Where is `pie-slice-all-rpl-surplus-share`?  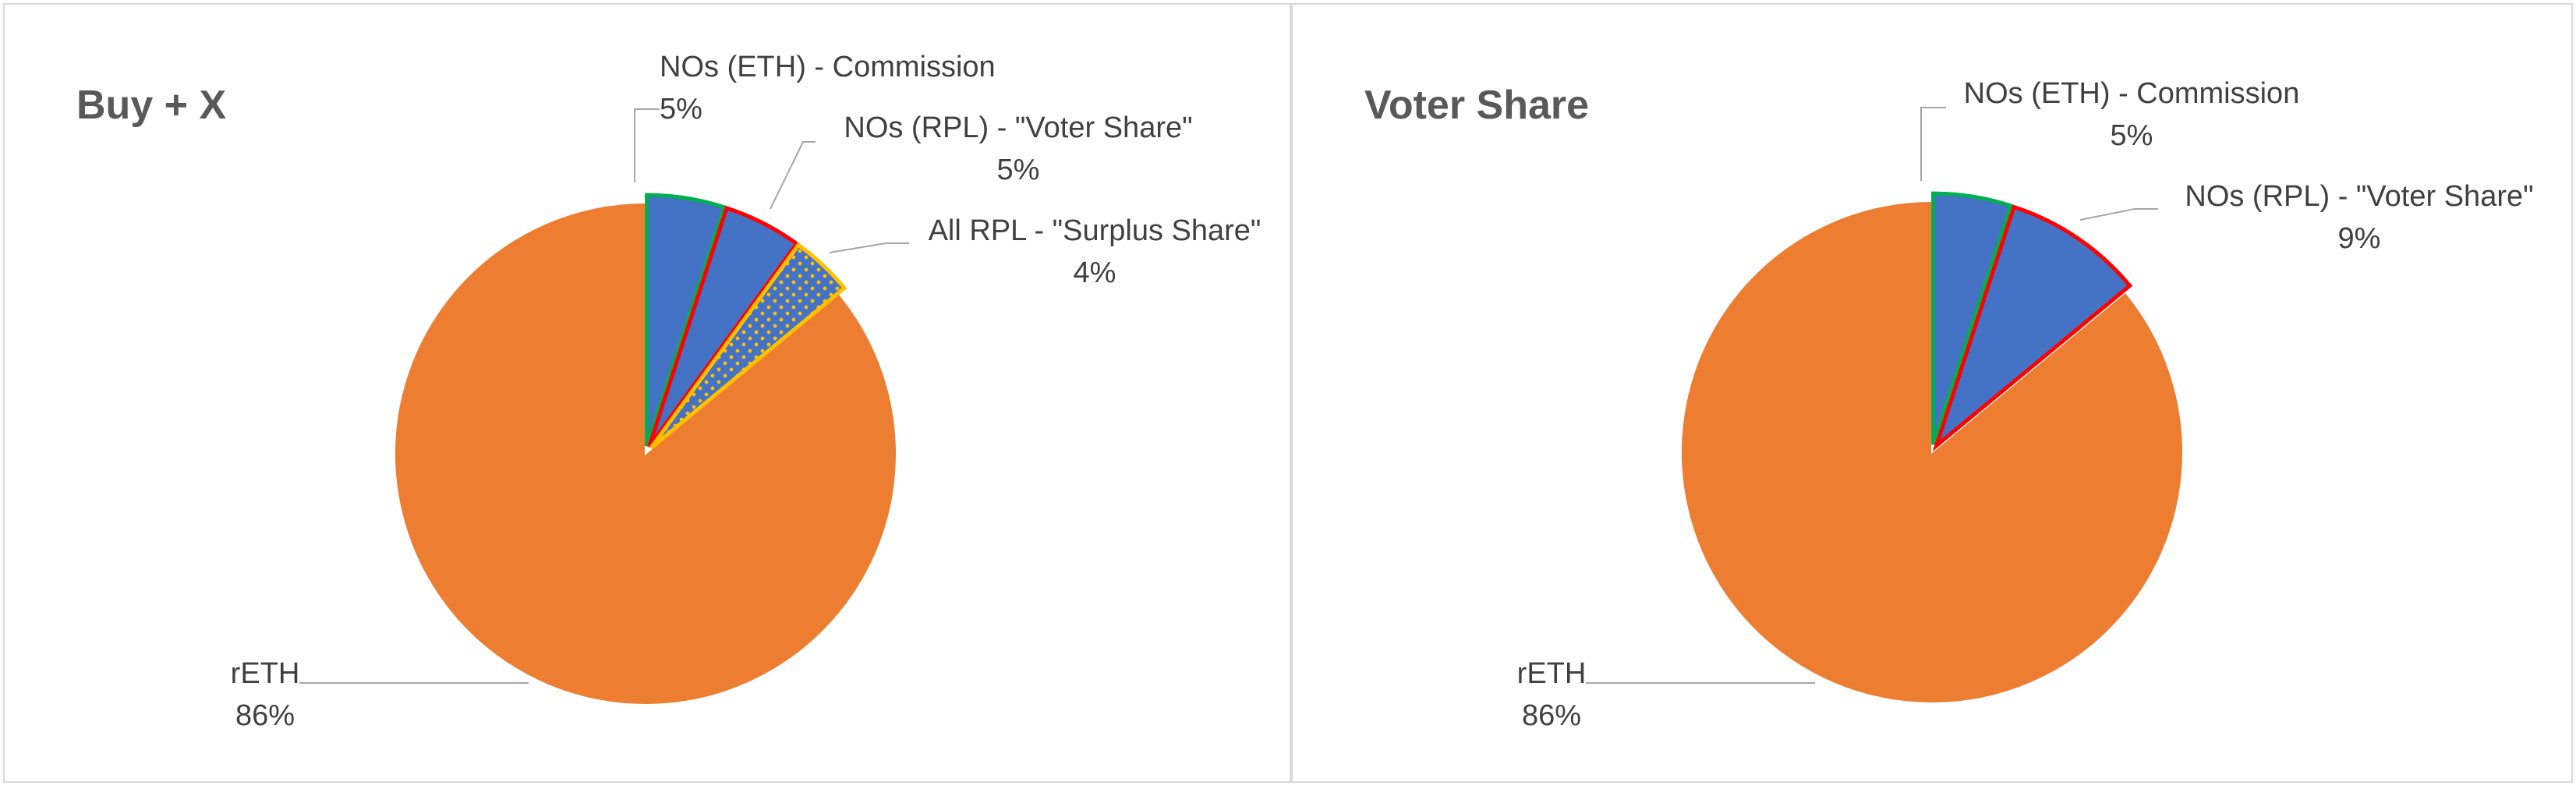 pie-slice-all-rpl-surplus-share is located at coordinates (748, 346).